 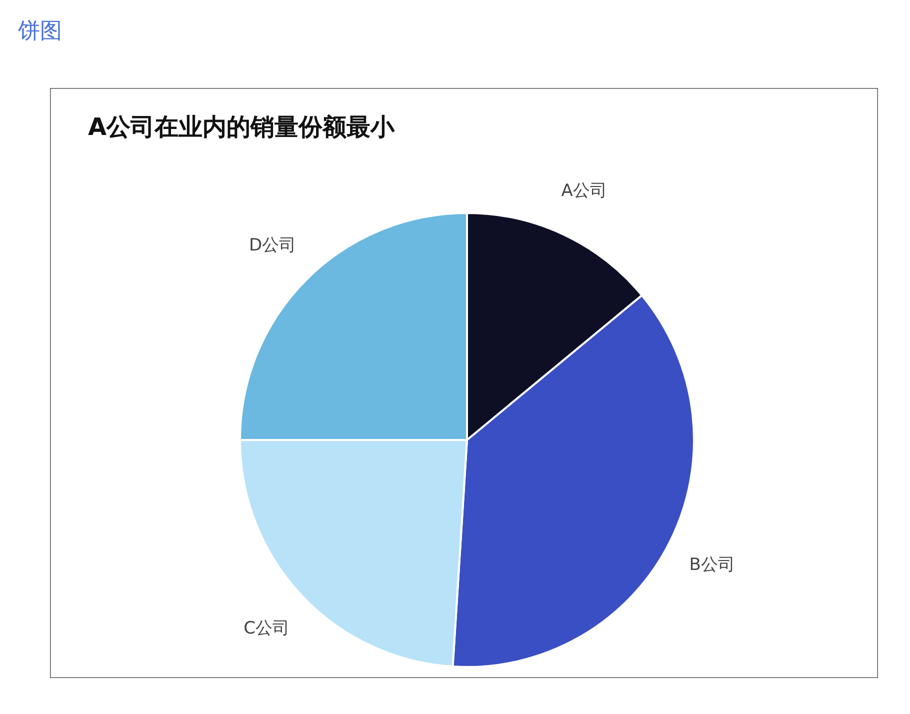 What do you see at coordinates (584, 191) in the screenshot?
I see `slice-label: A公司` at bounding box center [584, 191].